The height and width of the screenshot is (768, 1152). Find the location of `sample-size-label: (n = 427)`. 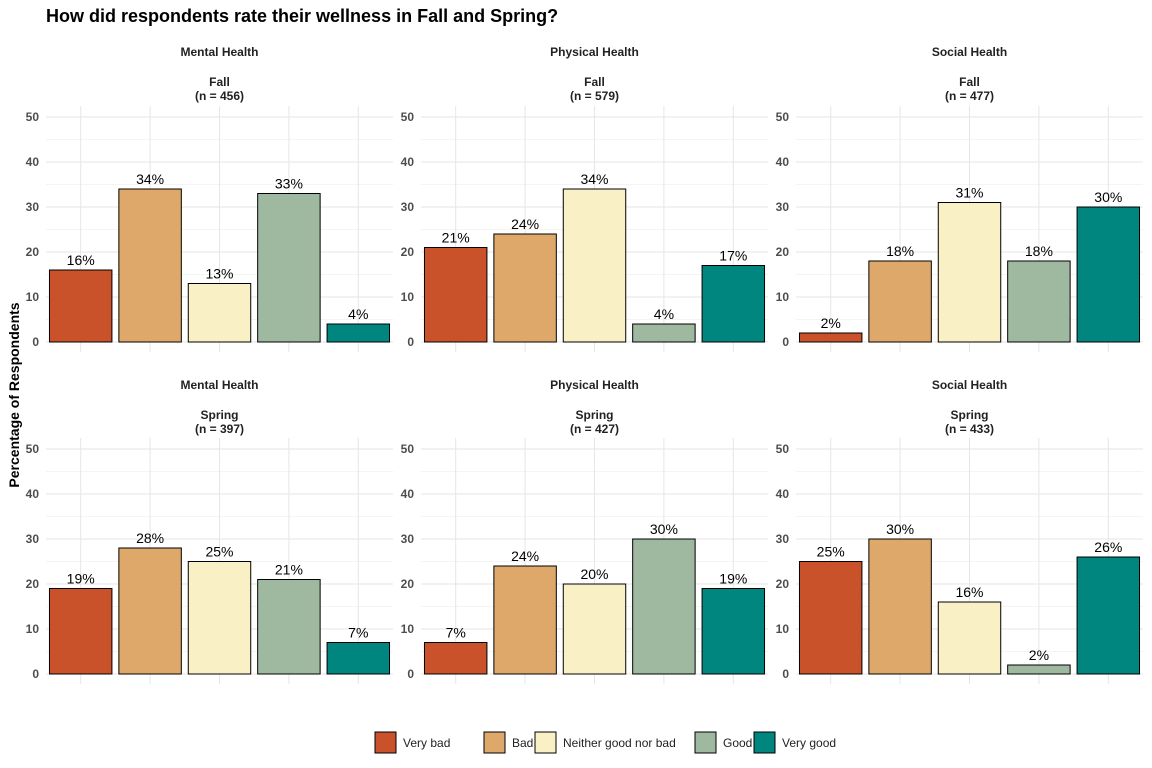

sample-size-label: (n = 427) is located at coordinates (594, 429).